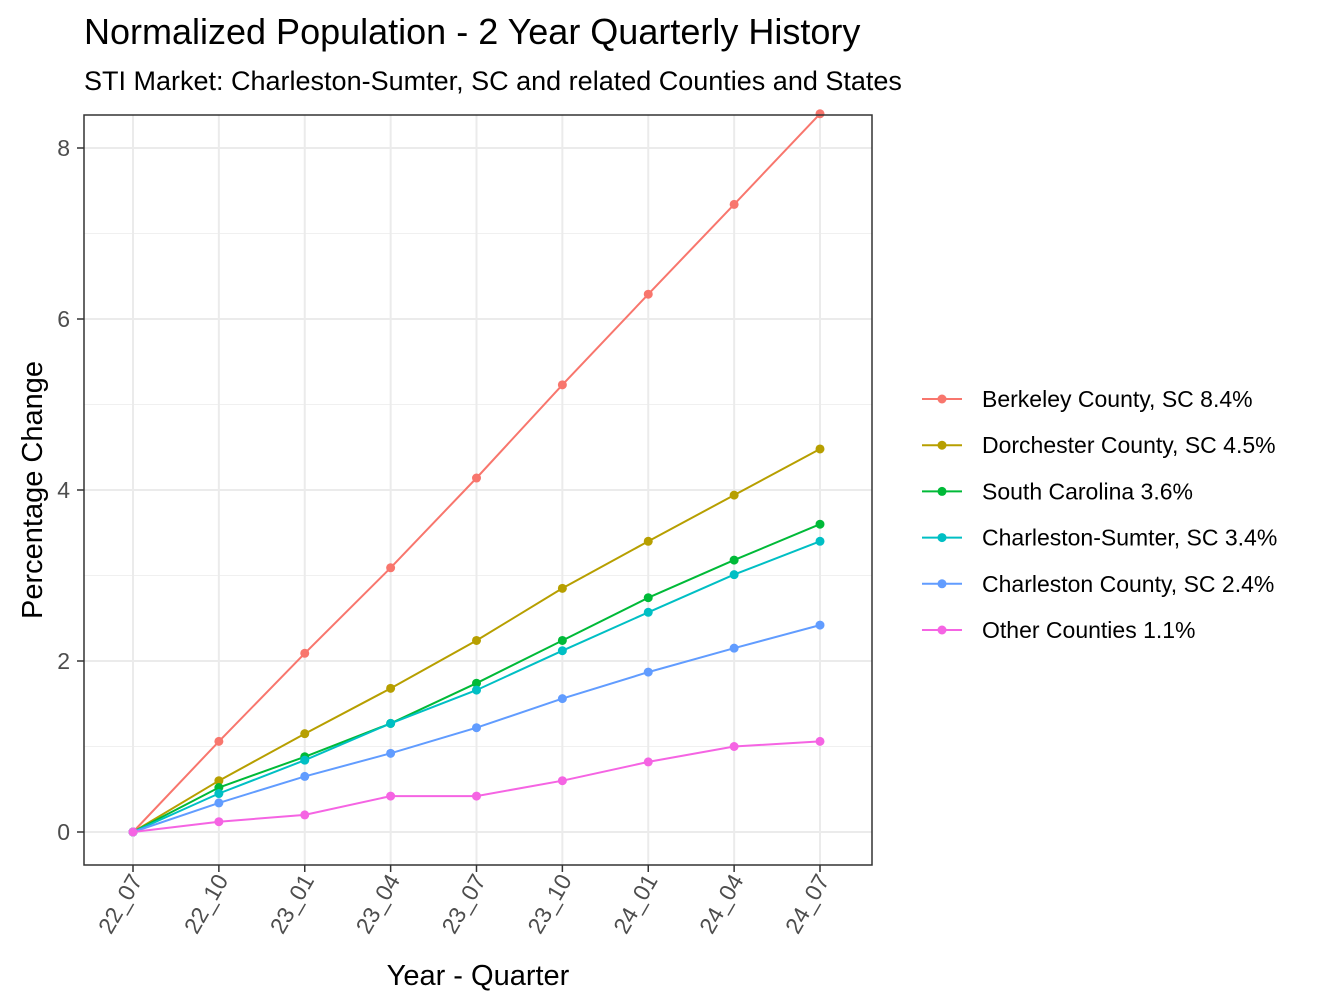 The width and height of the screenshot is (1344, 1008). What do you see at coordinates (63, 148) in the screenshot?
I see `y-tick-label: 8` at bounding box center [63, 148].